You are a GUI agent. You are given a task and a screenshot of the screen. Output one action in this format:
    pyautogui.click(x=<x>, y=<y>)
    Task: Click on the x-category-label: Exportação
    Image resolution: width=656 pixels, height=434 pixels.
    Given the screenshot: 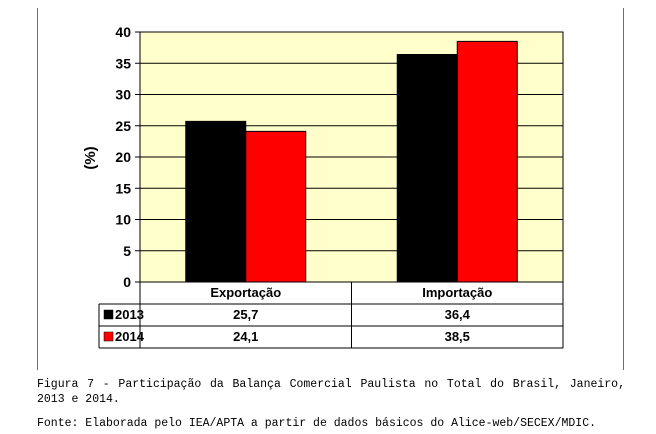 What is the action you would take?
    pyautogui.click(x=245, y=292)
    